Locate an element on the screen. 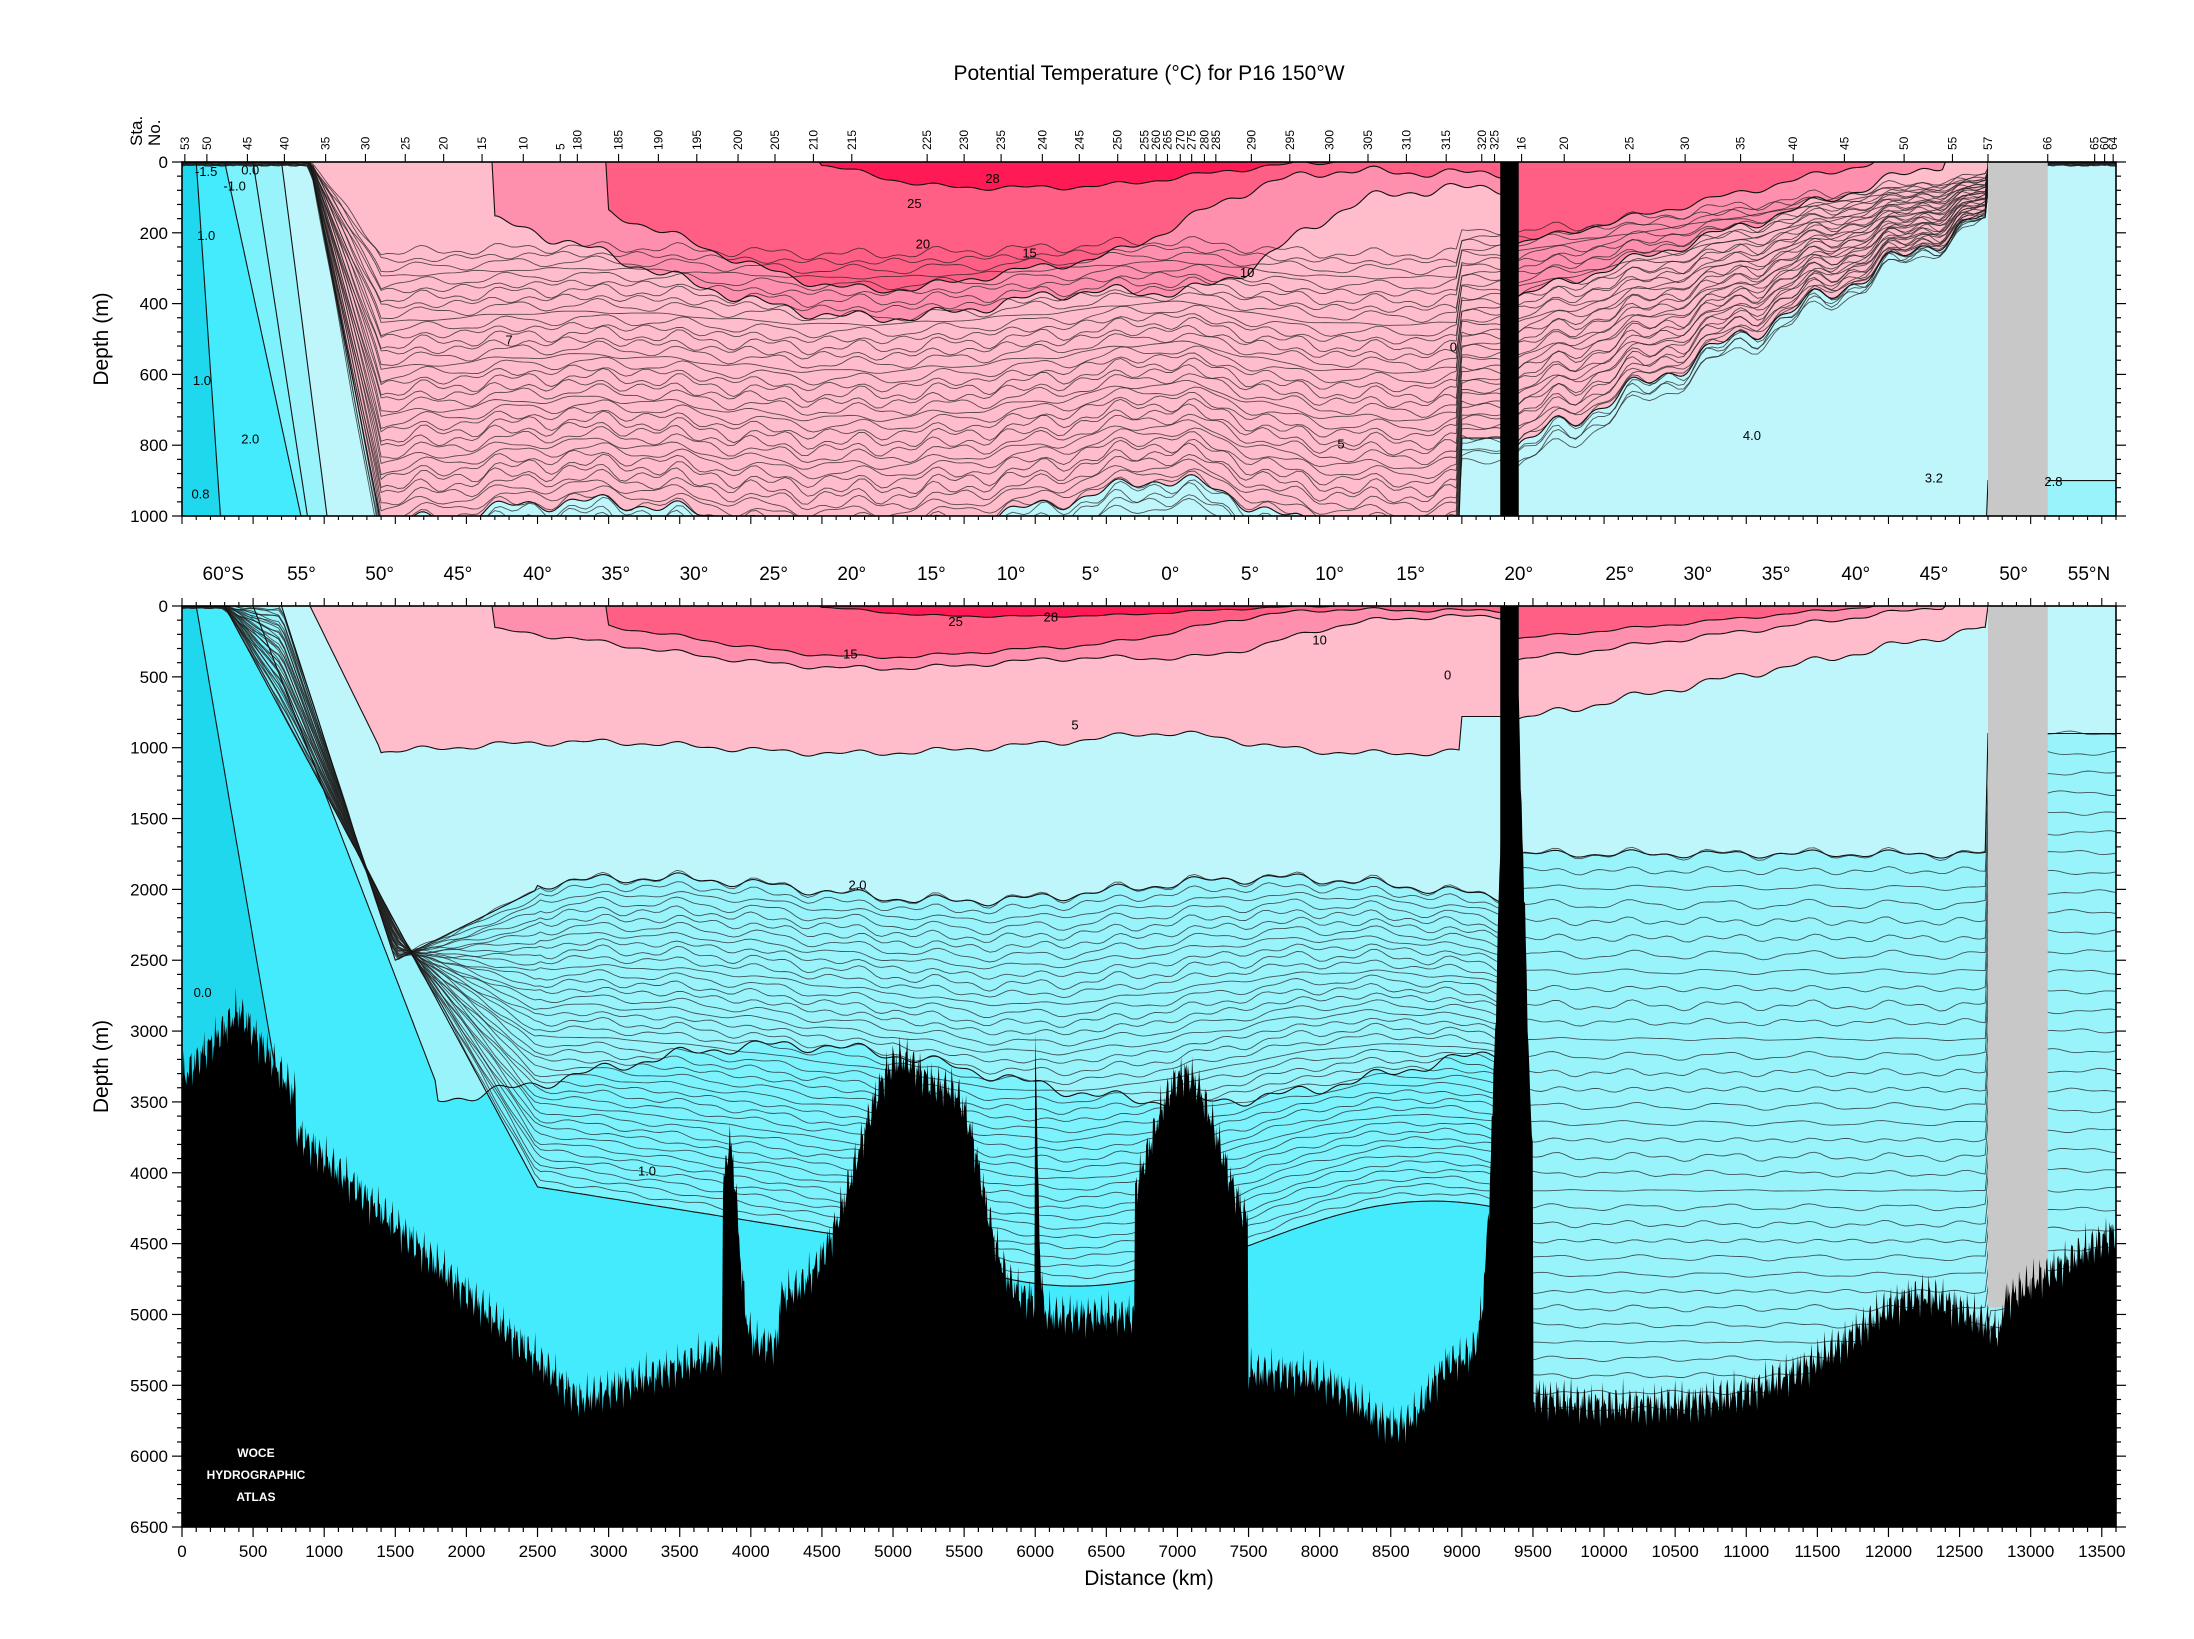 This screenshot has height=1639, width=2194. station-label: 53 is located at coordinates (185, 143).